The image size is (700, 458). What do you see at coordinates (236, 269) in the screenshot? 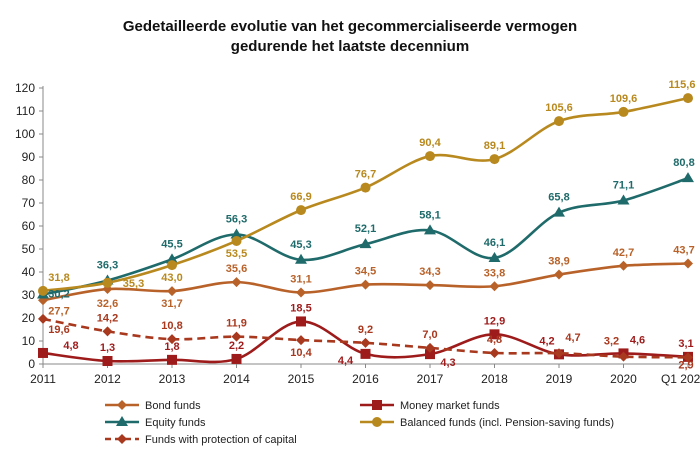
I see `data-label-bond-funds: 35,6` at bounding box center [236, 269].